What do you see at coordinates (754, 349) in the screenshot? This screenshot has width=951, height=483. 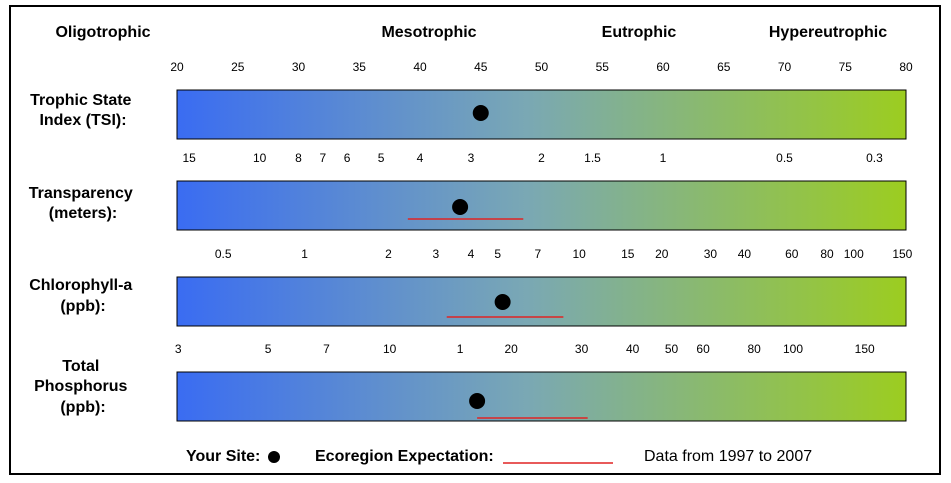 I see `tick-label-phosphorus: 80` at bounding box center [754, 349].